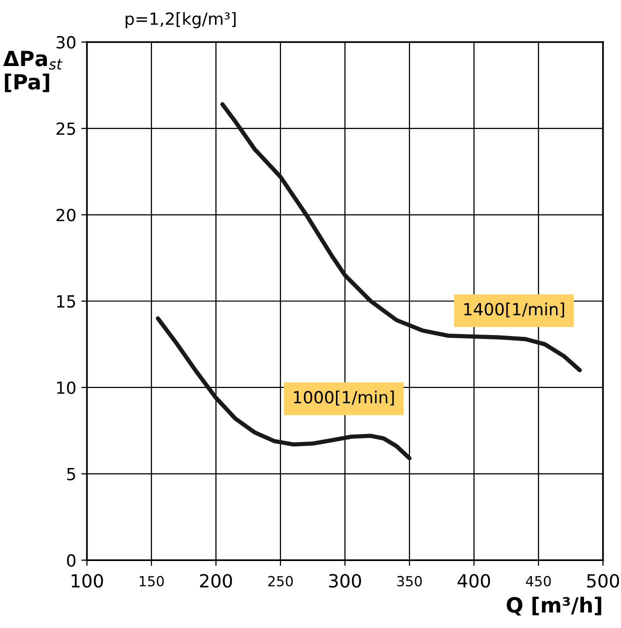 The width and height of the screenshot is (621, 628). Describe the element at coordinates (409, 581) in the screenshot. I see `x-tick-label: 350` at that location.